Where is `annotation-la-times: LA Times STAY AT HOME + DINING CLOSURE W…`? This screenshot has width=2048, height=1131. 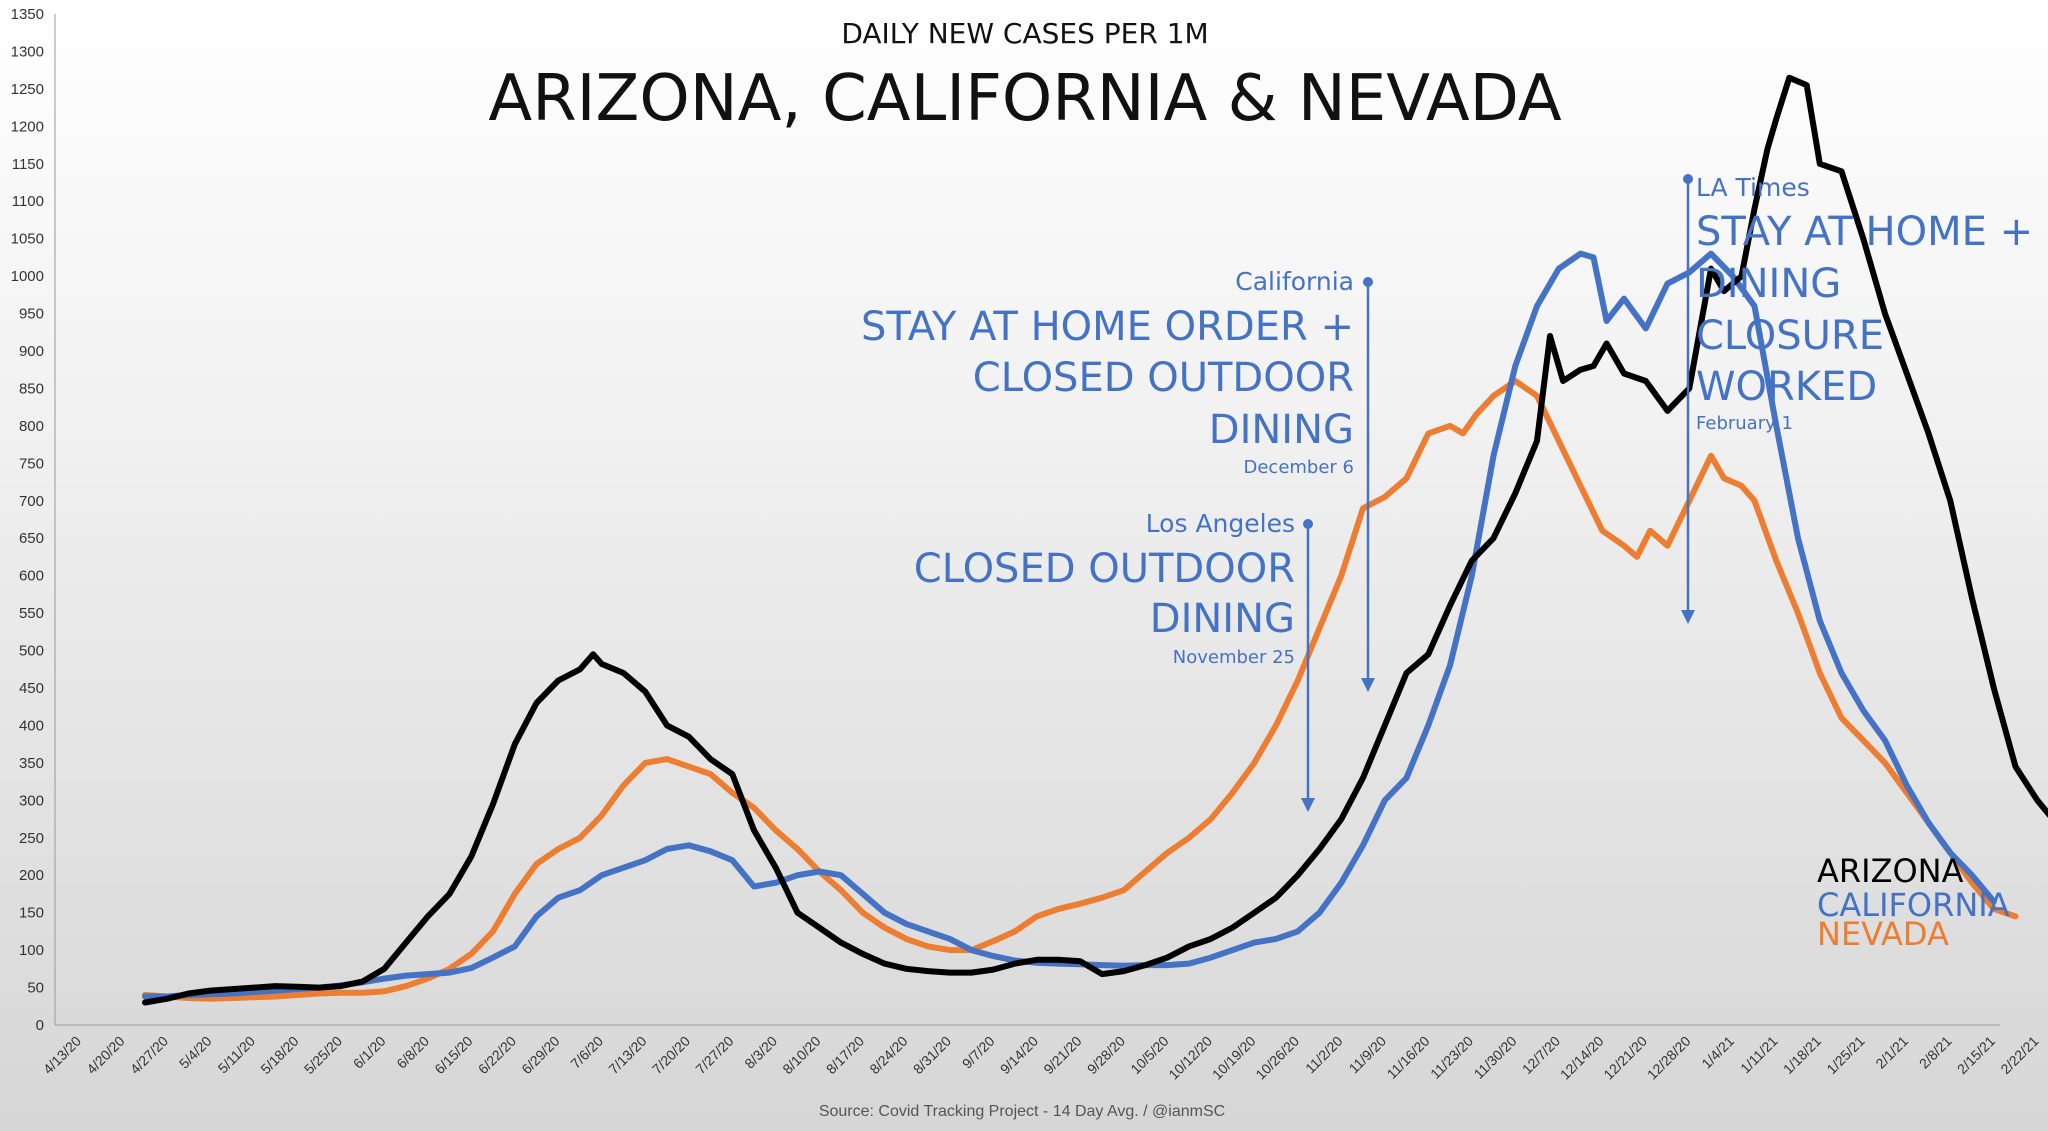
annotation-la-times: LA Times STAY AT HOME + DINING CLOSURE W… is located at coordinates (1864, 303).